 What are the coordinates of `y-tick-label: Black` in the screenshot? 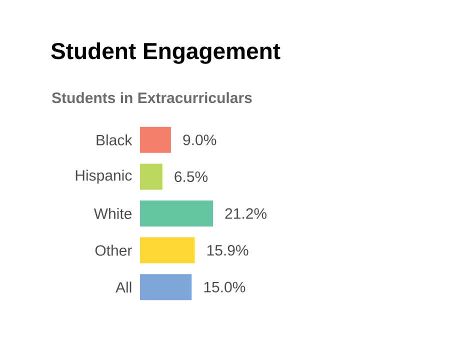 It's located at (114, 140).